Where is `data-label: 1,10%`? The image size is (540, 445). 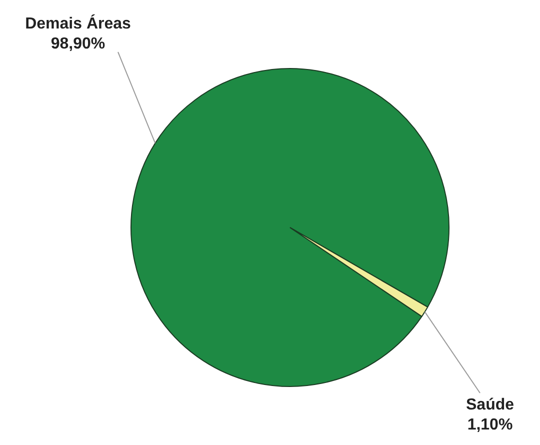
data-label: 1,10% is located at coordinates (490, 425).